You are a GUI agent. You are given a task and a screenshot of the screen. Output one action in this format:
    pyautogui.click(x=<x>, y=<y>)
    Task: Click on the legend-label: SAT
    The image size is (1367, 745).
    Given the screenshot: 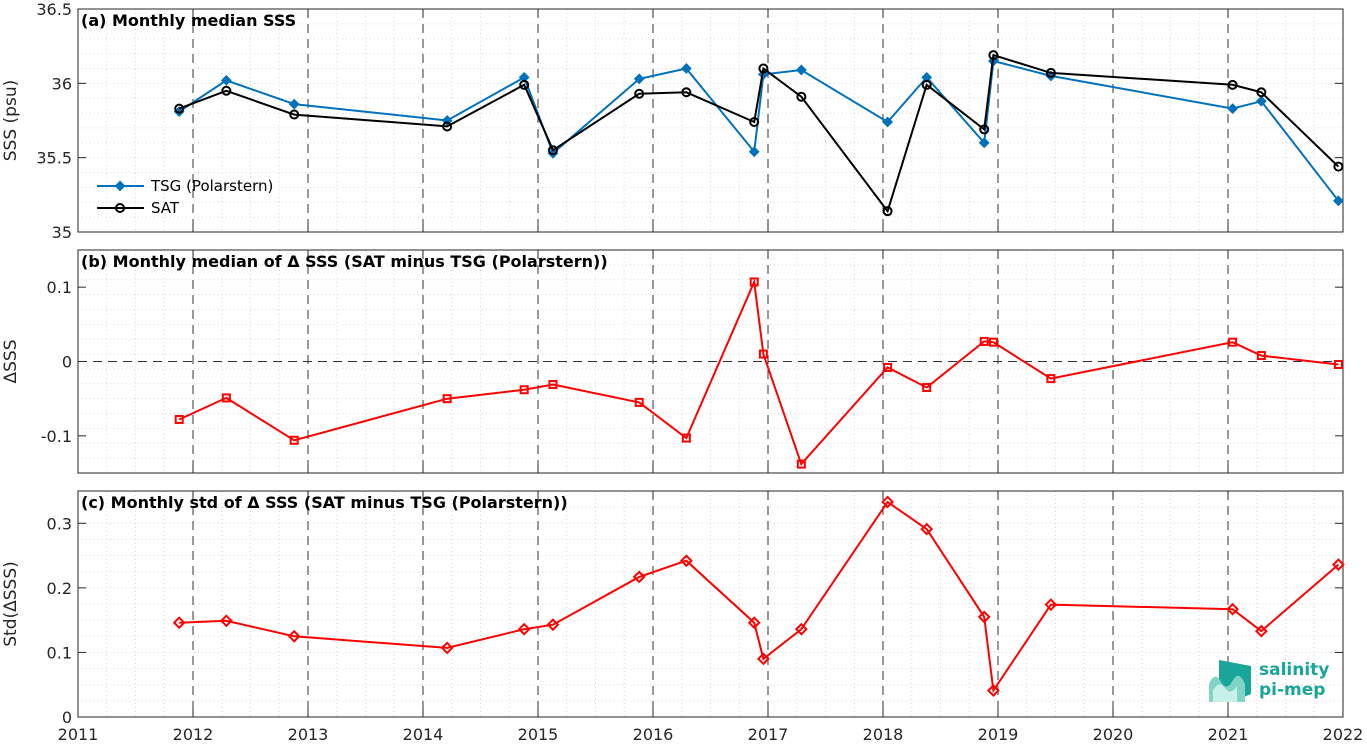 What is the action you would take?
    pyautogui.click(x=165, y=208)
    